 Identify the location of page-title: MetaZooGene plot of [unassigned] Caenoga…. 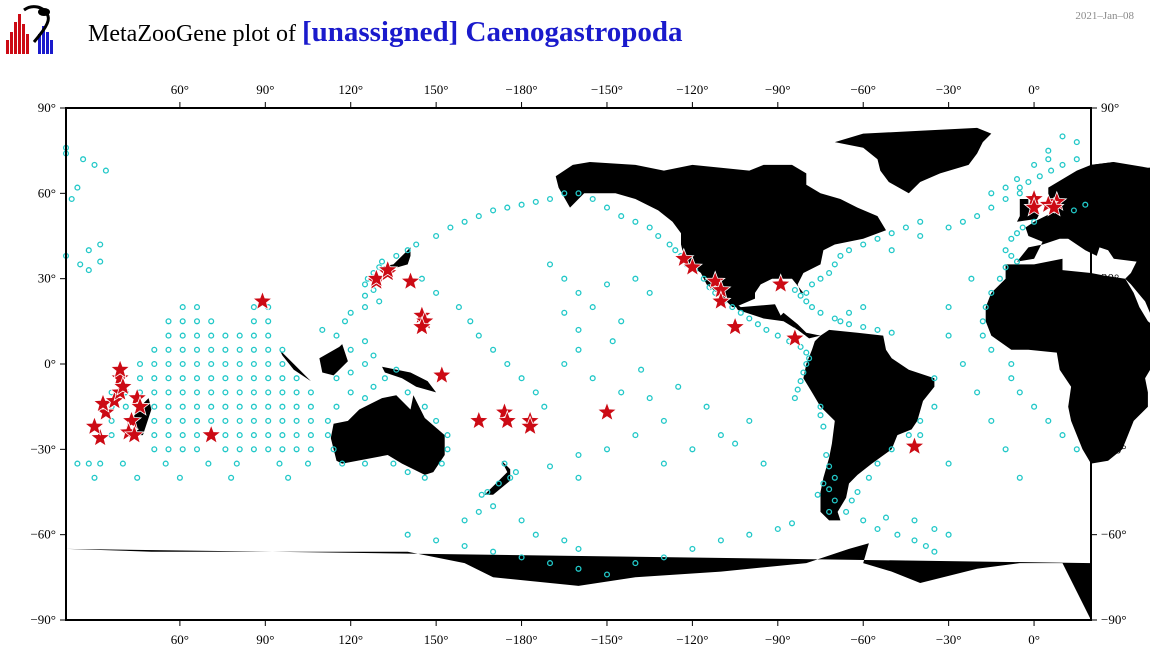
(385, 32).